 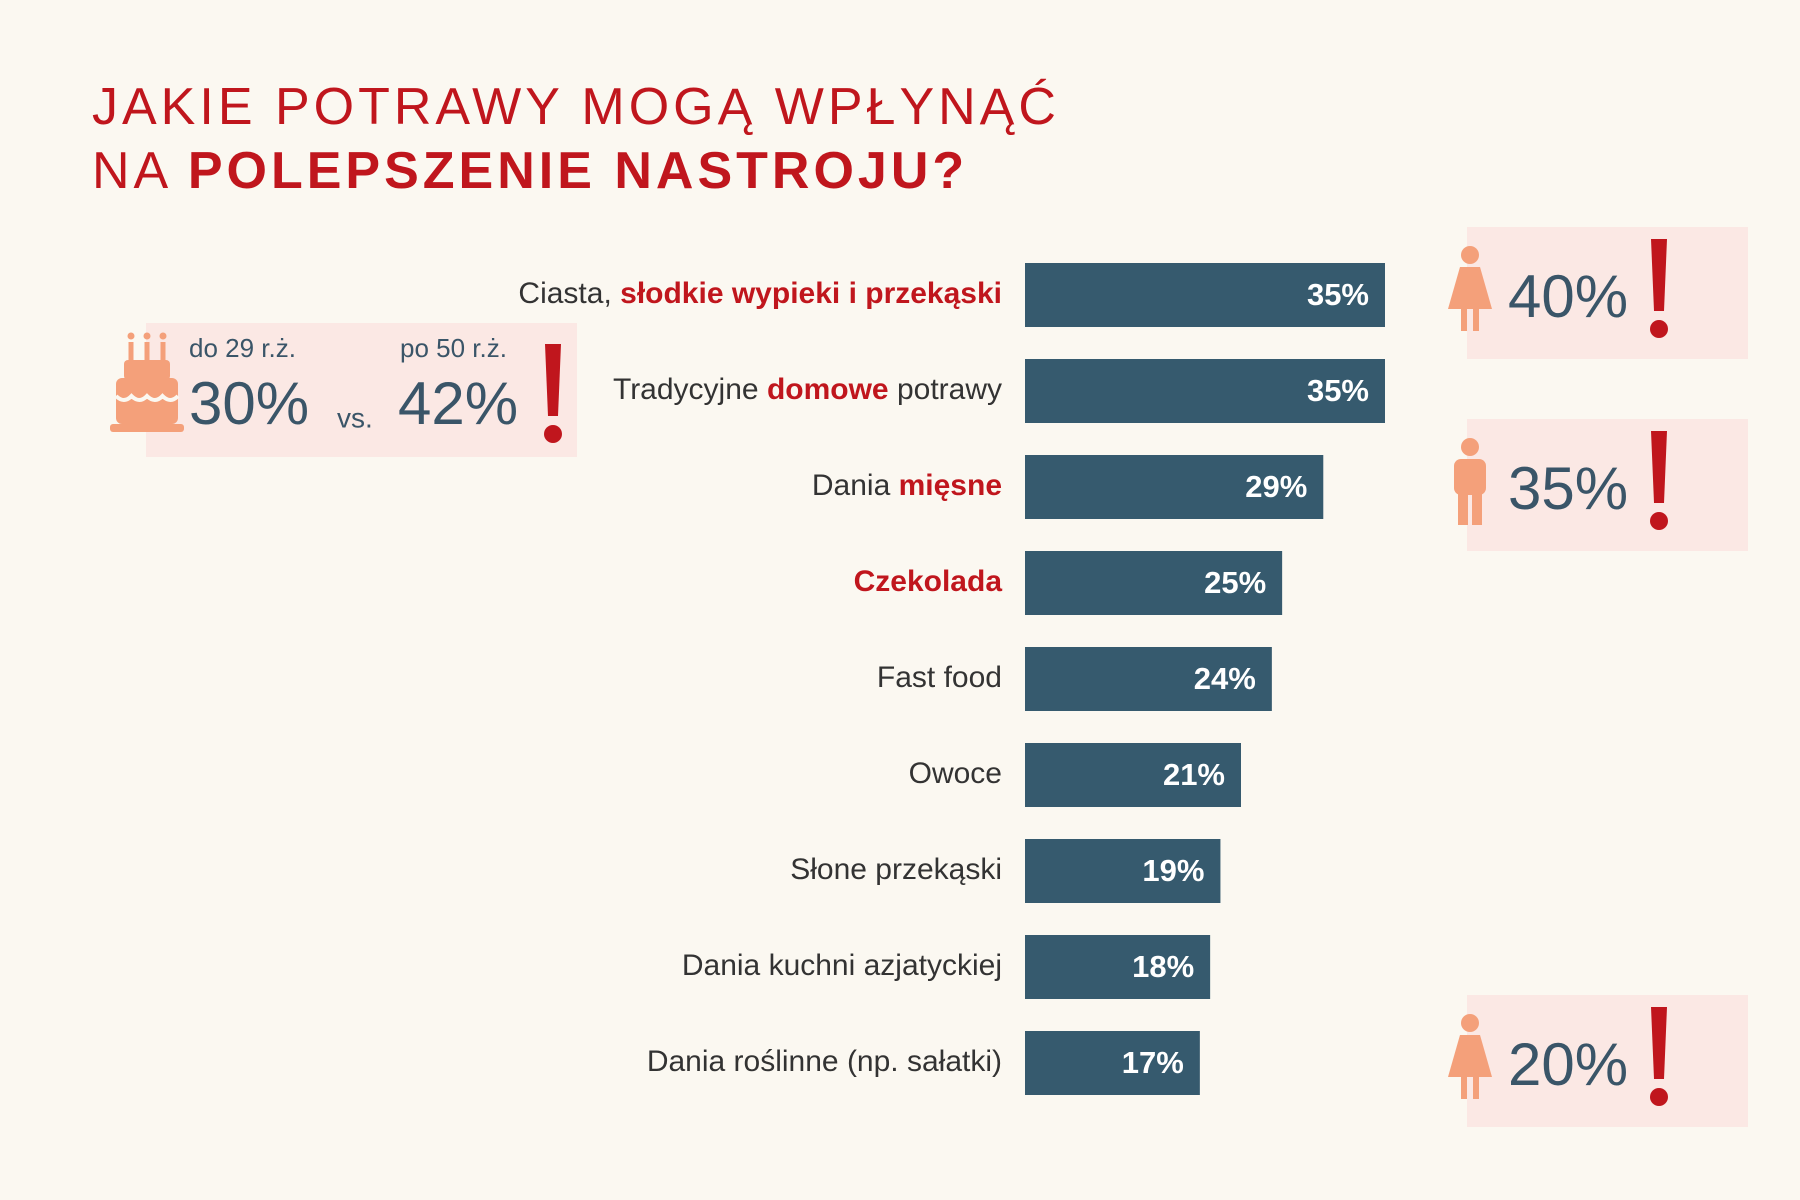 I want to click on category-label: Dania roślinne (np. sałatki), so click(x=824, y=1061).